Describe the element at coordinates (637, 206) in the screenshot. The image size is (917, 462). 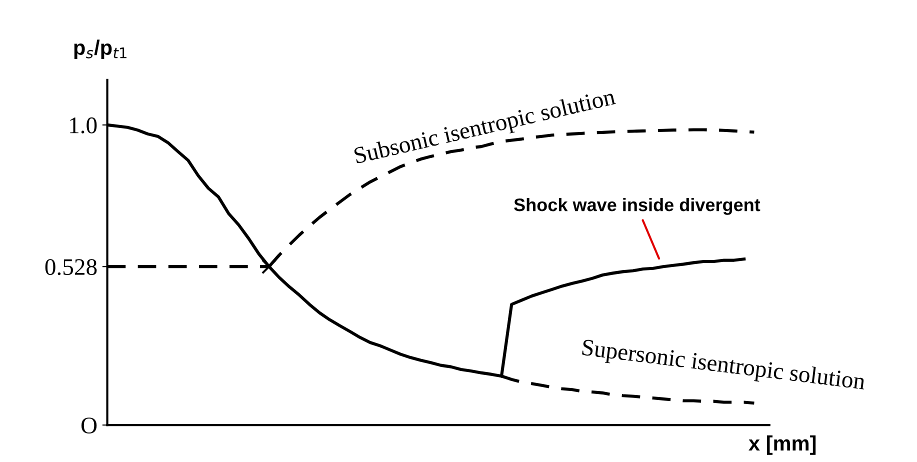
I see `annotation: Shock wave inside divergent` at that location.